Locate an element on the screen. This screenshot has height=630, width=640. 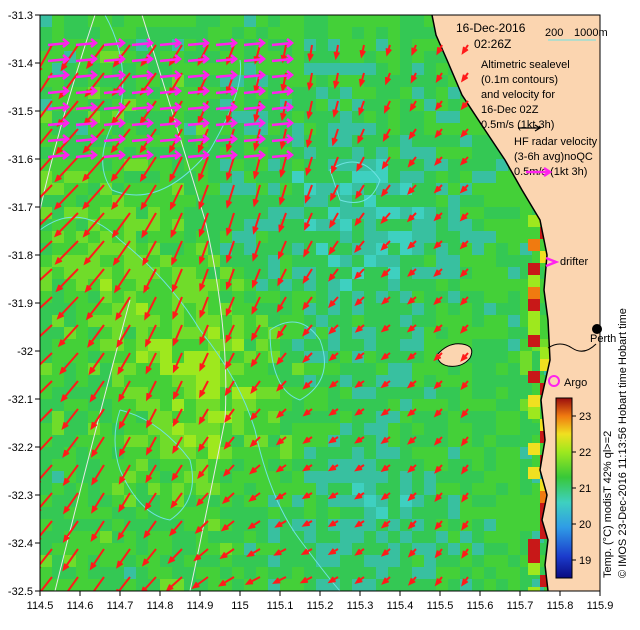
x-tick-label: 115.2 is located at coordinates (320, 606).